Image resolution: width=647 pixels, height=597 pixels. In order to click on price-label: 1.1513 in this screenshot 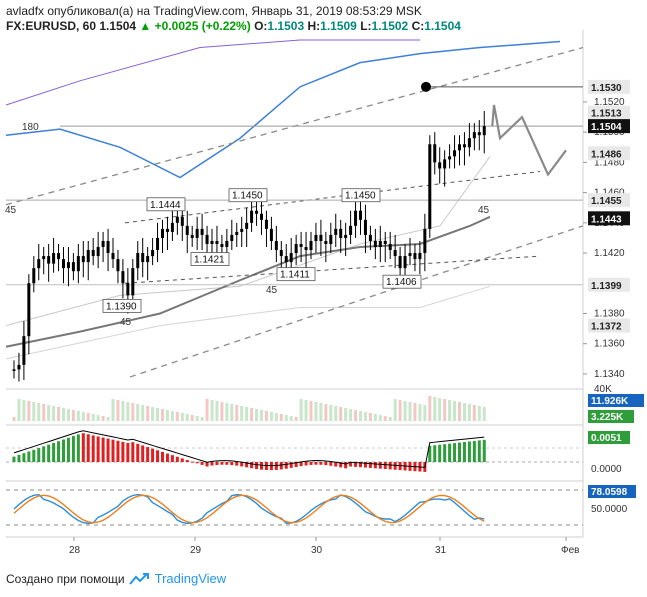, I will do `click(606, 114)`.